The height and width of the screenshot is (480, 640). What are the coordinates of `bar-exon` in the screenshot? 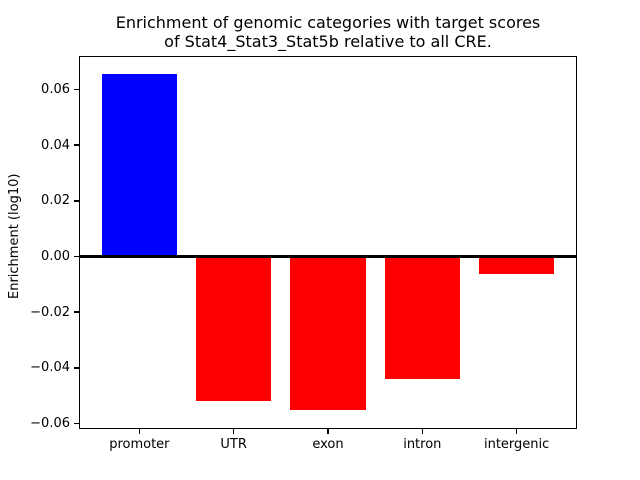 It's located at (328, 333).